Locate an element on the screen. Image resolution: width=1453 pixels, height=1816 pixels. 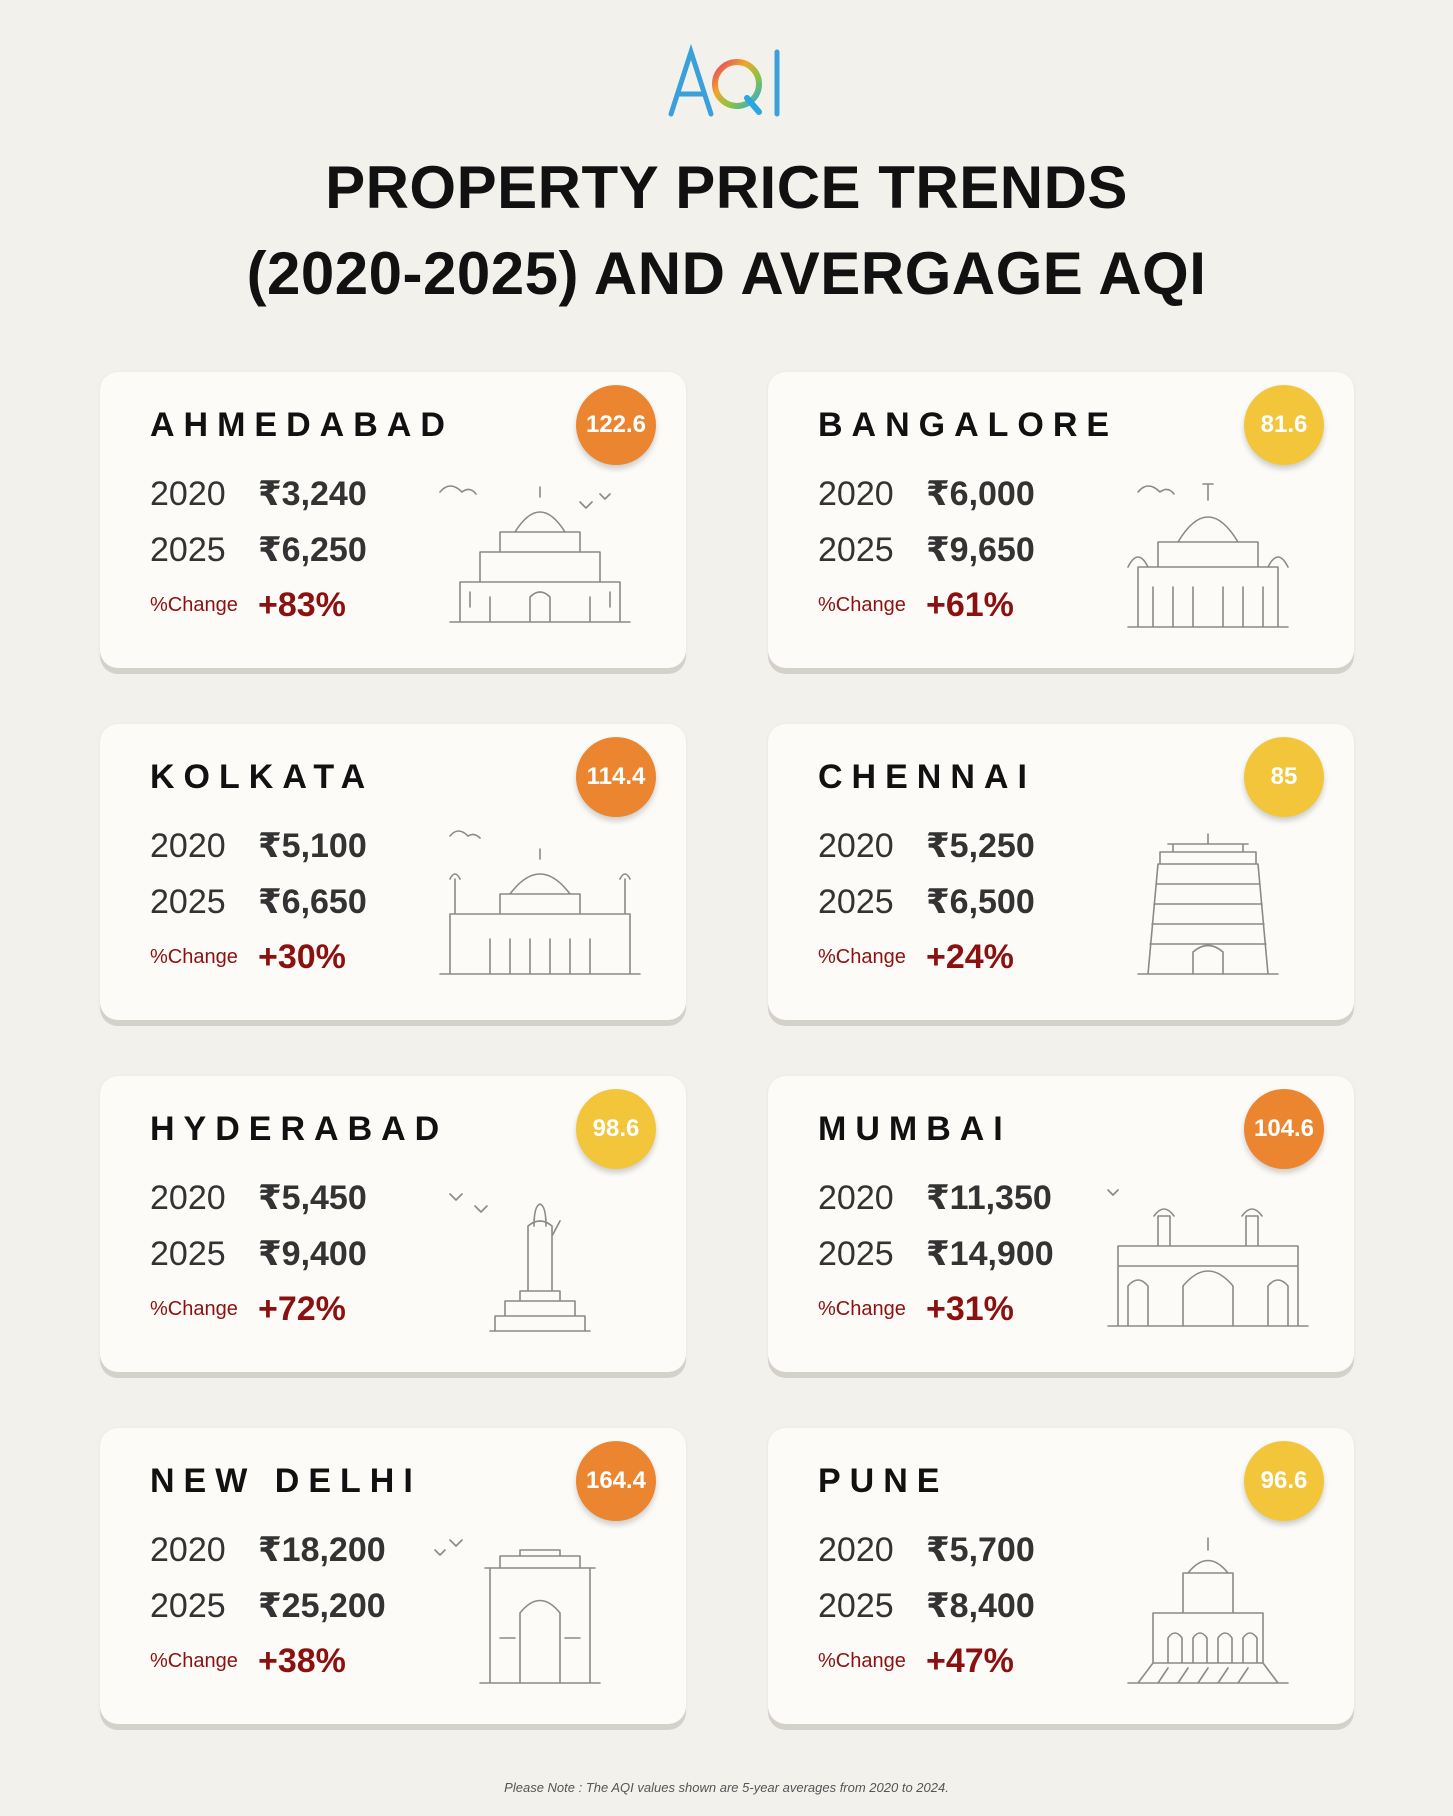
price-row-2020: 2020 ₹18,200 is located at coordinates (268, 1550).